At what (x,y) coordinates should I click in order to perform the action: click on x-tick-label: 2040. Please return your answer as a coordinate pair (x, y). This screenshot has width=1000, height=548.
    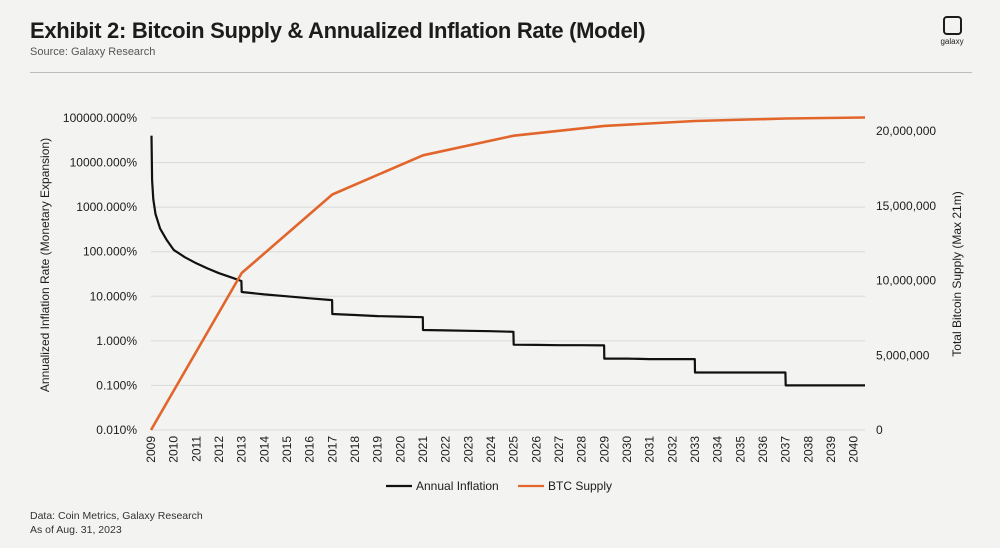
    Looking at the image, I should click on (854, 449).